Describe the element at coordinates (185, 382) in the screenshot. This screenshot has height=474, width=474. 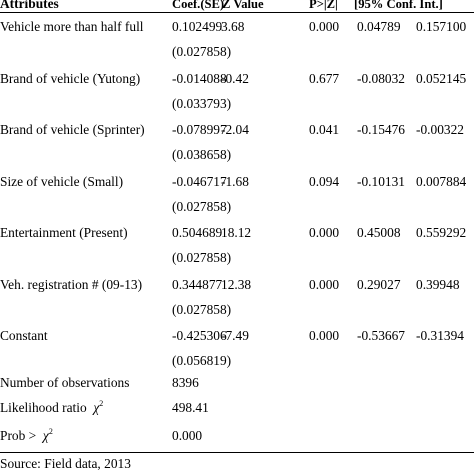
I see `stat-value: 8396` at that location.